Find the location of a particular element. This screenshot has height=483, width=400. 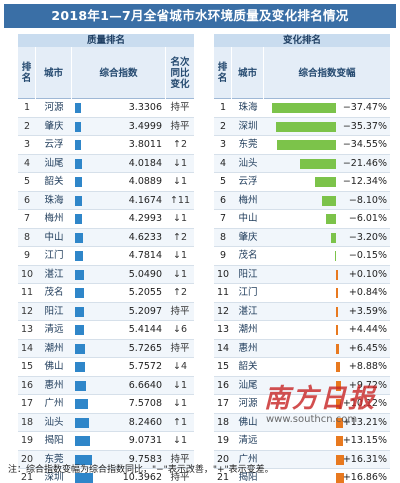

city-cell: 河源 is located at coordinates (248, 403).